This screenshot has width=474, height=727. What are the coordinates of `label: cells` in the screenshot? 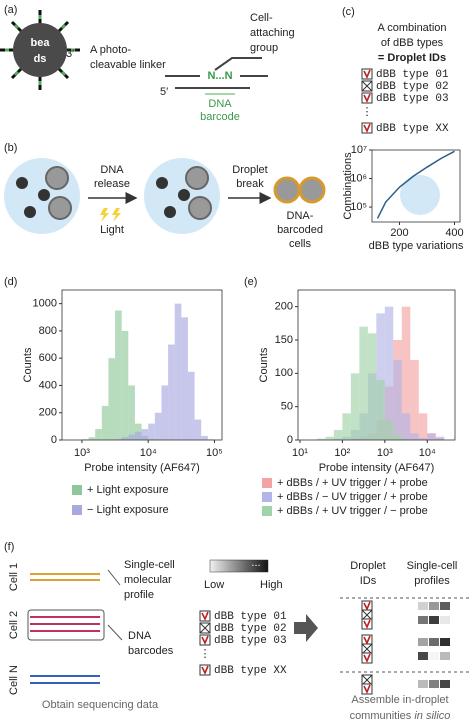 It's located at (300, 244).